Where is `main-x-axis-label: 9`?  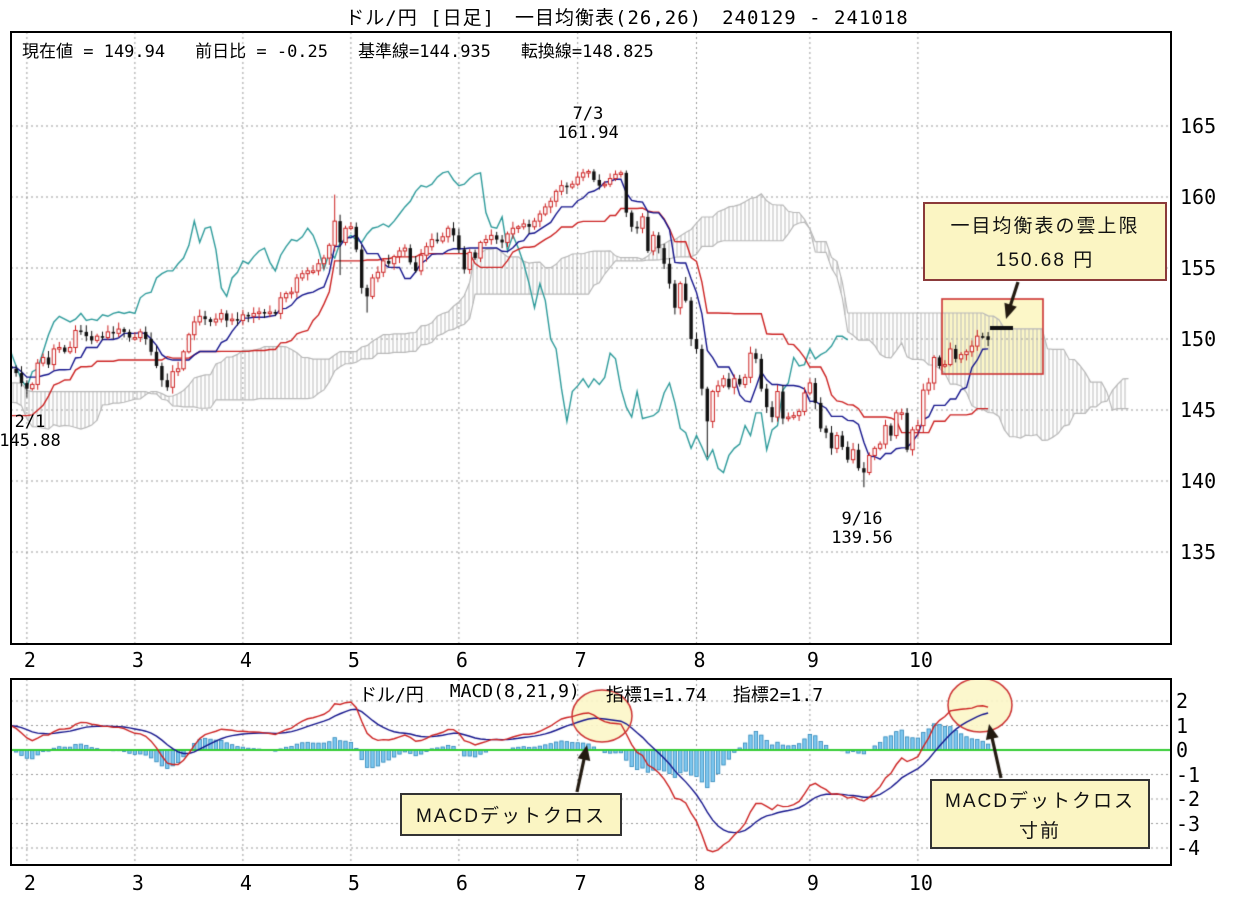
main-x-axis-label: 9 is located at coordinates (812, 660).